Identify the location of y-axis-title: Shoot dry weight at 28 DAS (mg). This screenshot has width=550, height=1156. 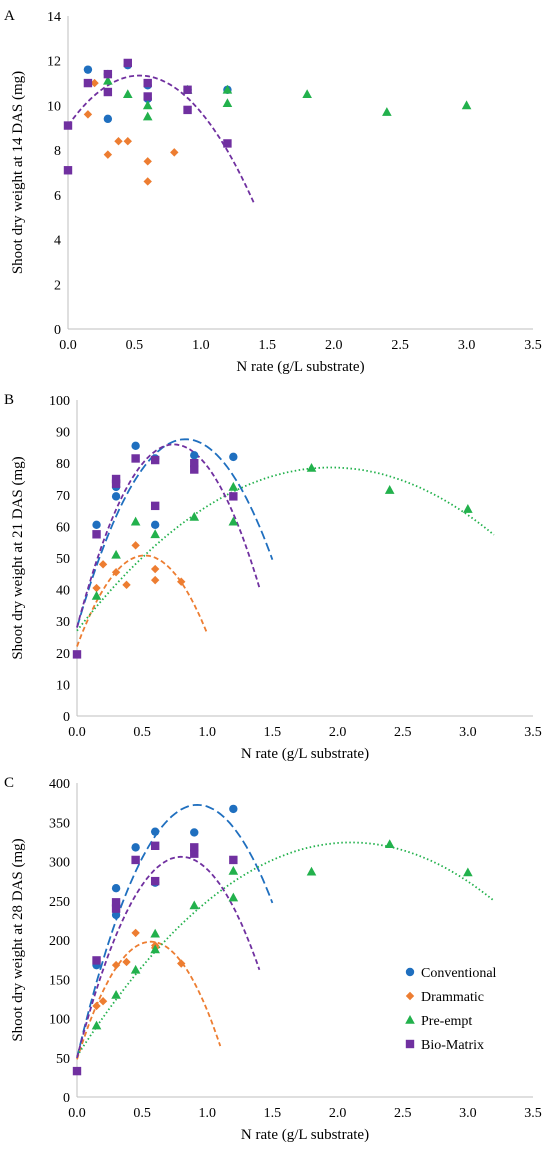
(18, 939).